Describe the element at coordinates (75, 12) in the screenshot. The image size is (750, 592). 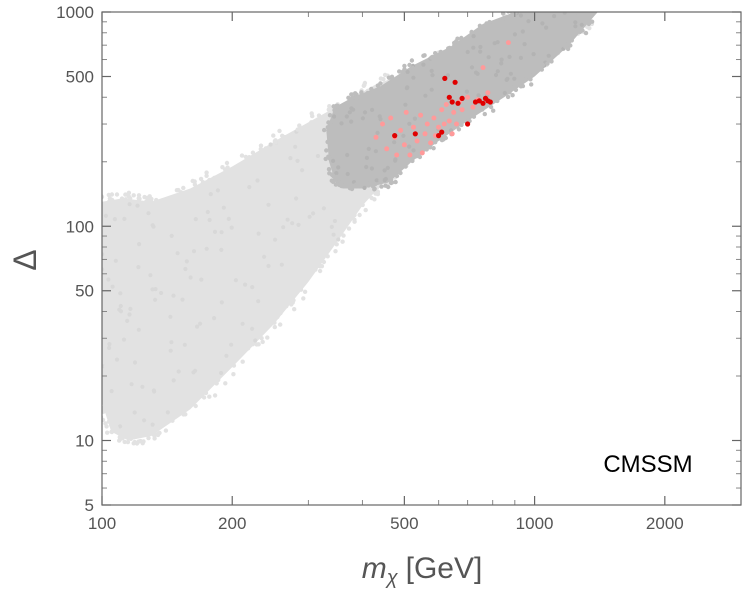
I see `y-tick-label: 1000` at that location.